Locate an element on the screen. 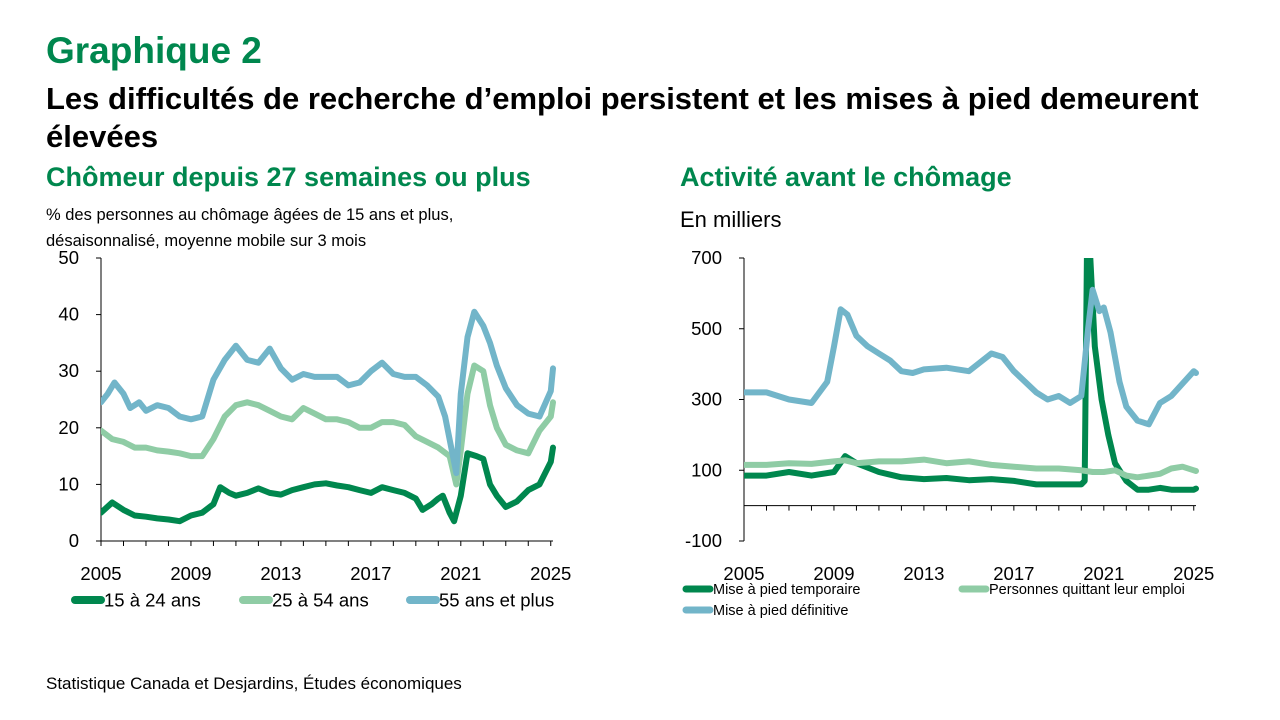 This screenshot has height=720, width=1280. y-tick-label: 100 is located at coordinates (706, 469).